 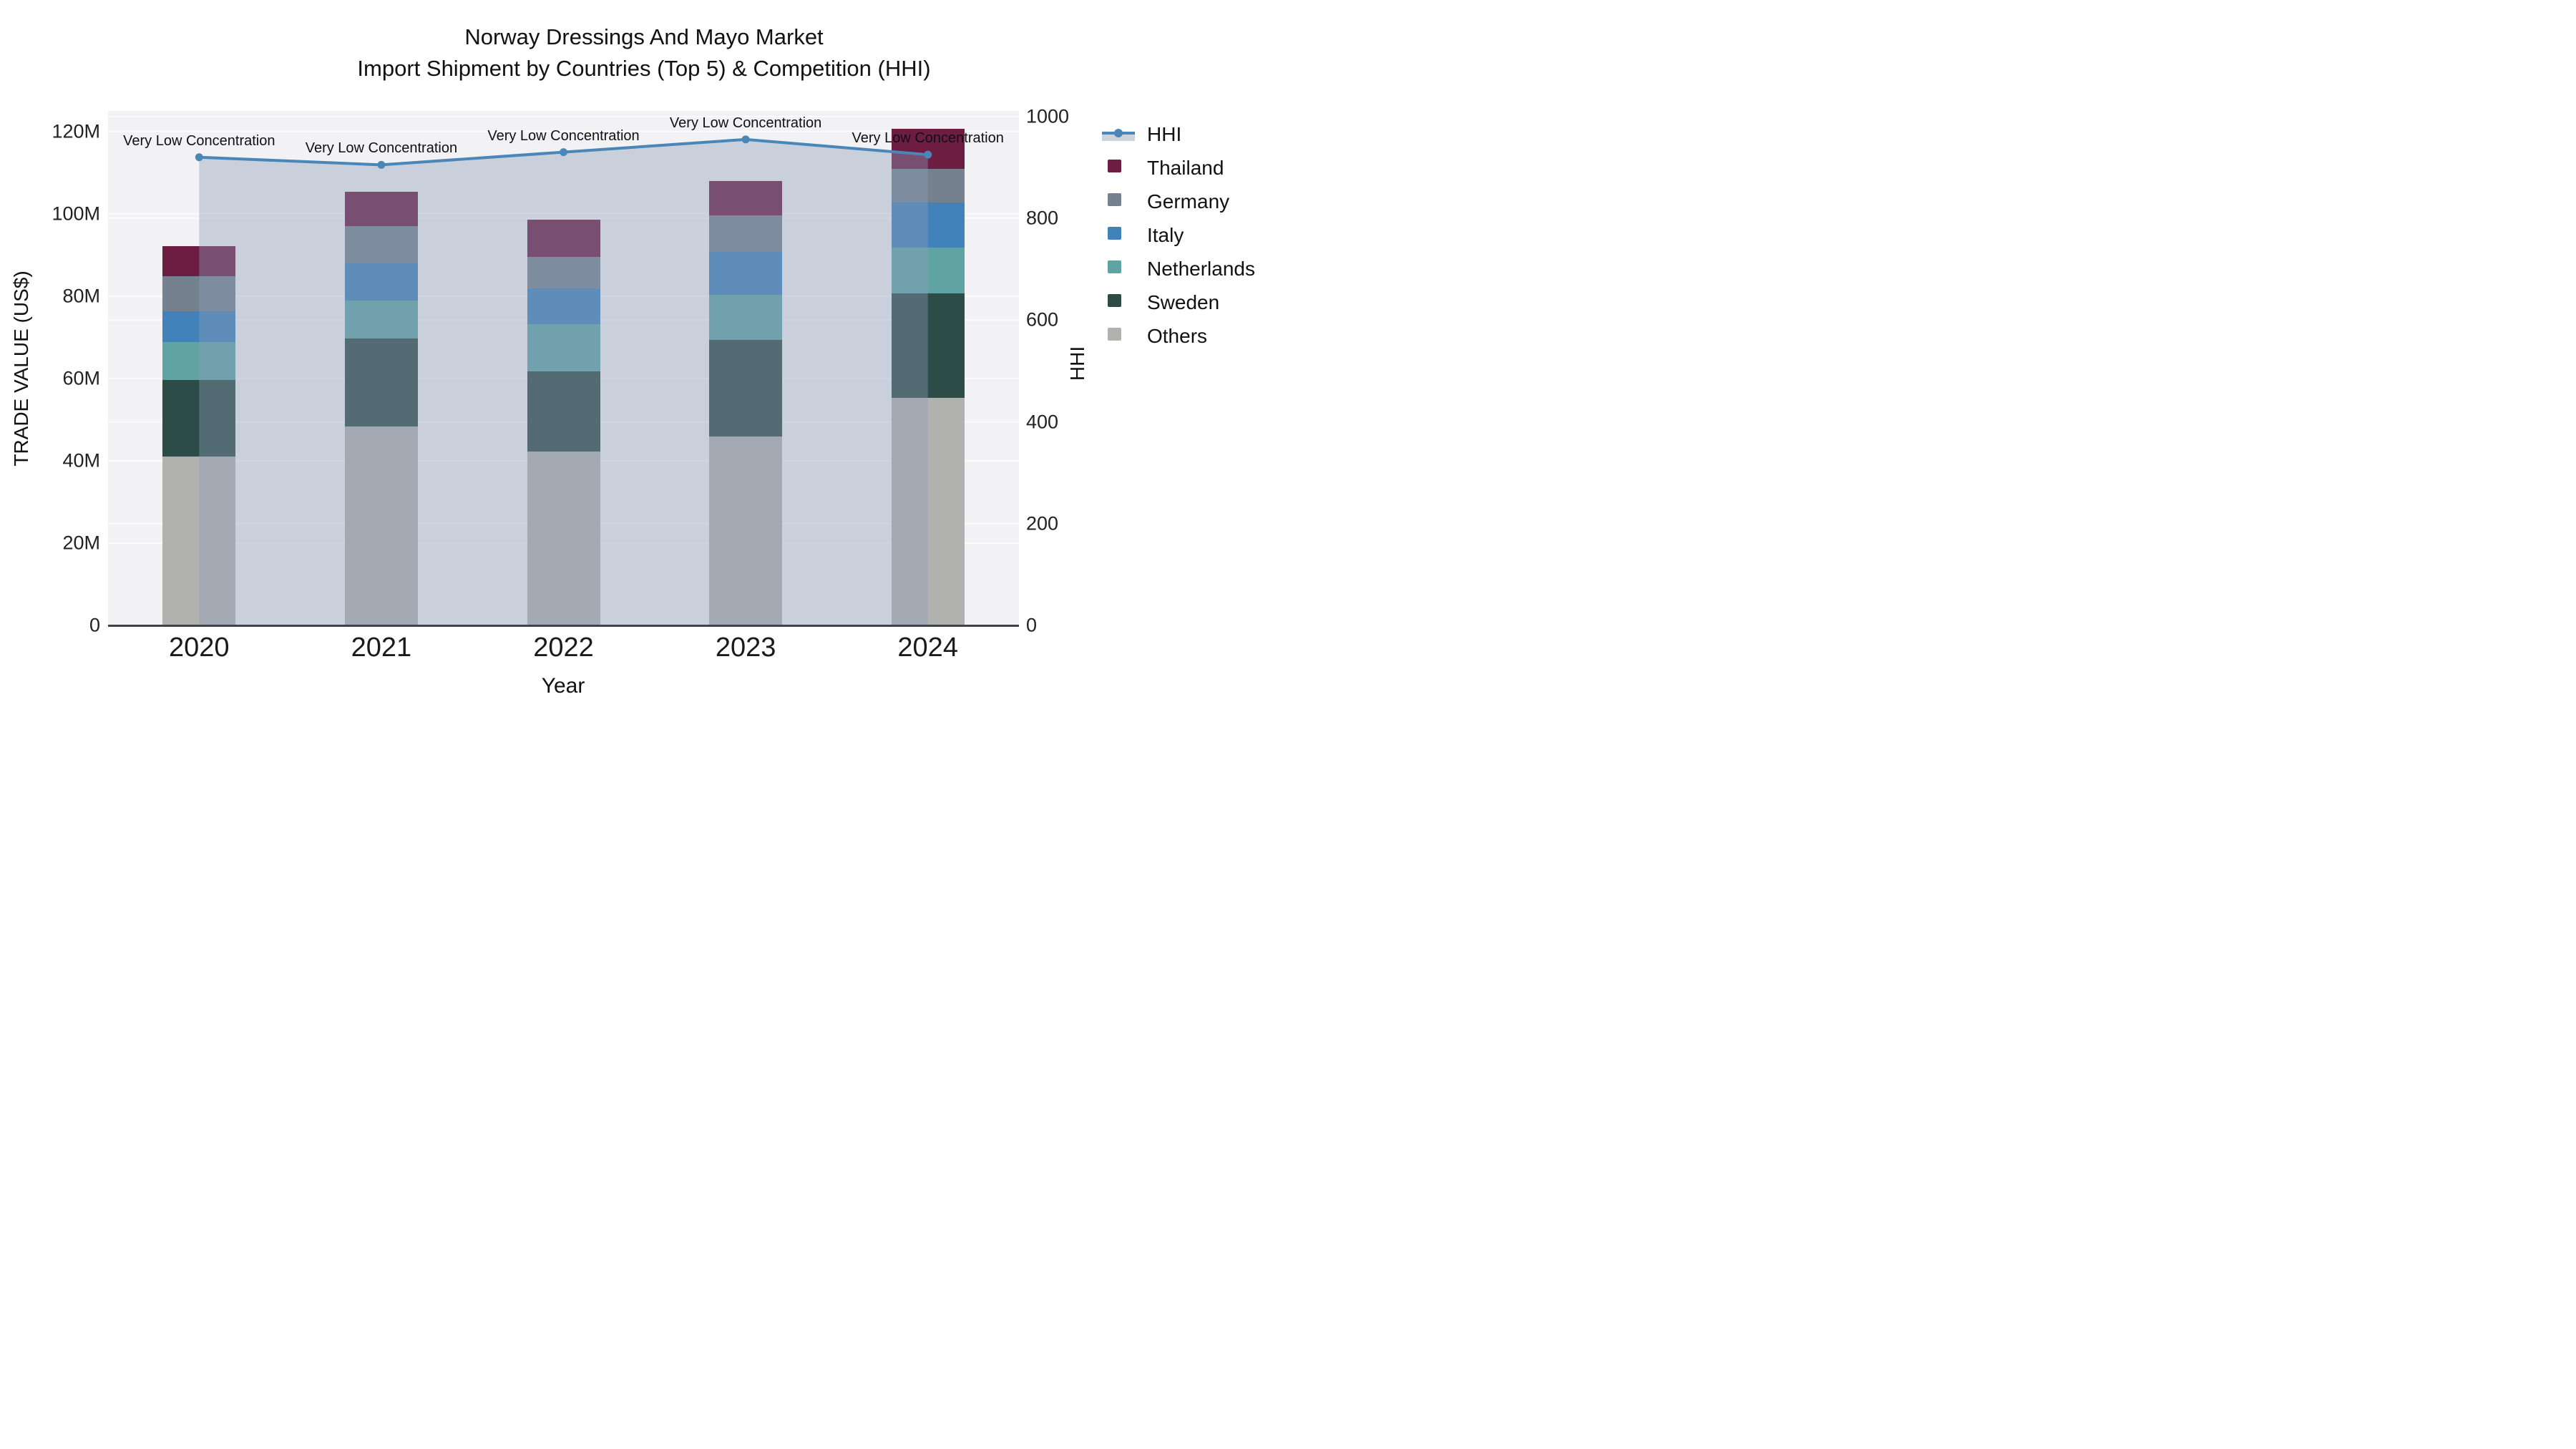 I want to click on netherlands-swatch-icon, so click(x=1120, y=269).